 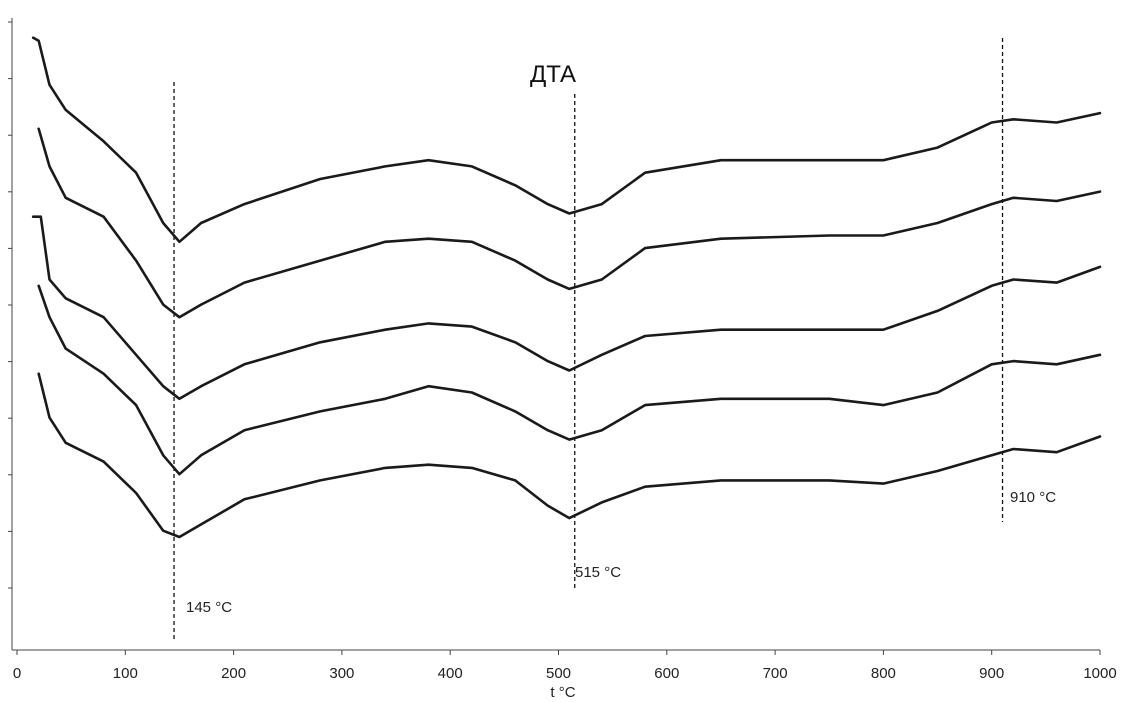 What do you see at coordinates (991, 673) in the screenshot?
I see `x-tick-label: 900` at bounding box center [991, 673].